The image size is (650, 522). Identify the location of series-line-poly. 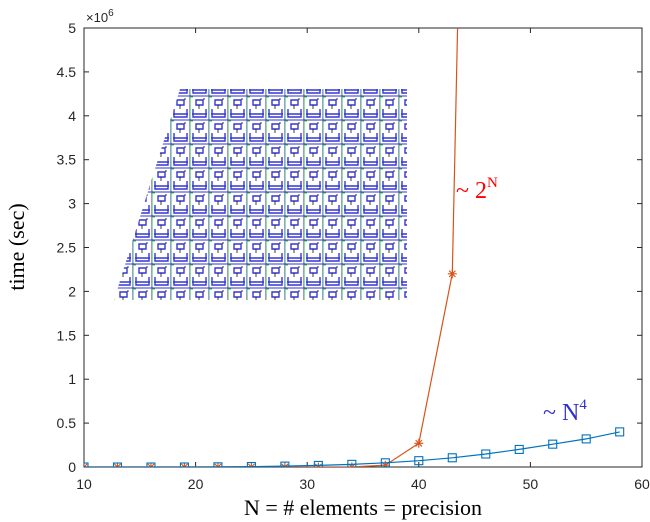
(352, 449).